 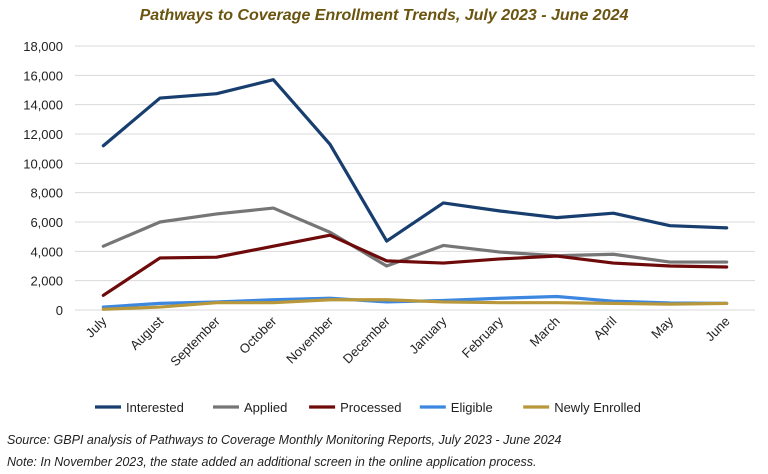 I want to click on y-tick-label: 2,000, so click(x=46, y=281).